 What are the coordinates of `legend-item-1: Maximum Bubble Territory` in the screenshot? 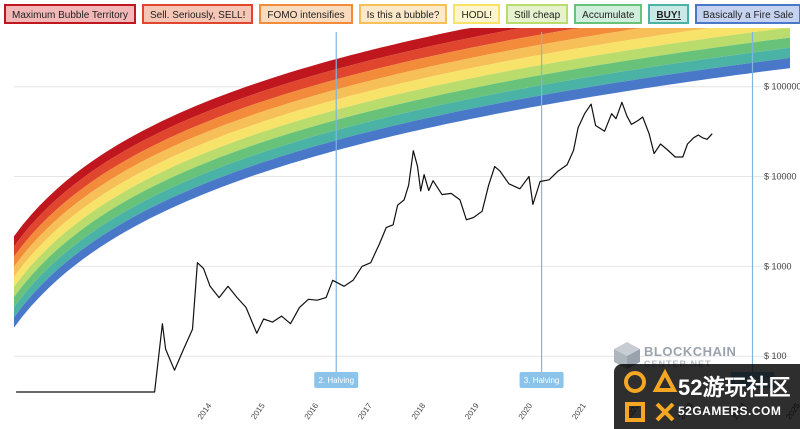 It's located at (70, 14).